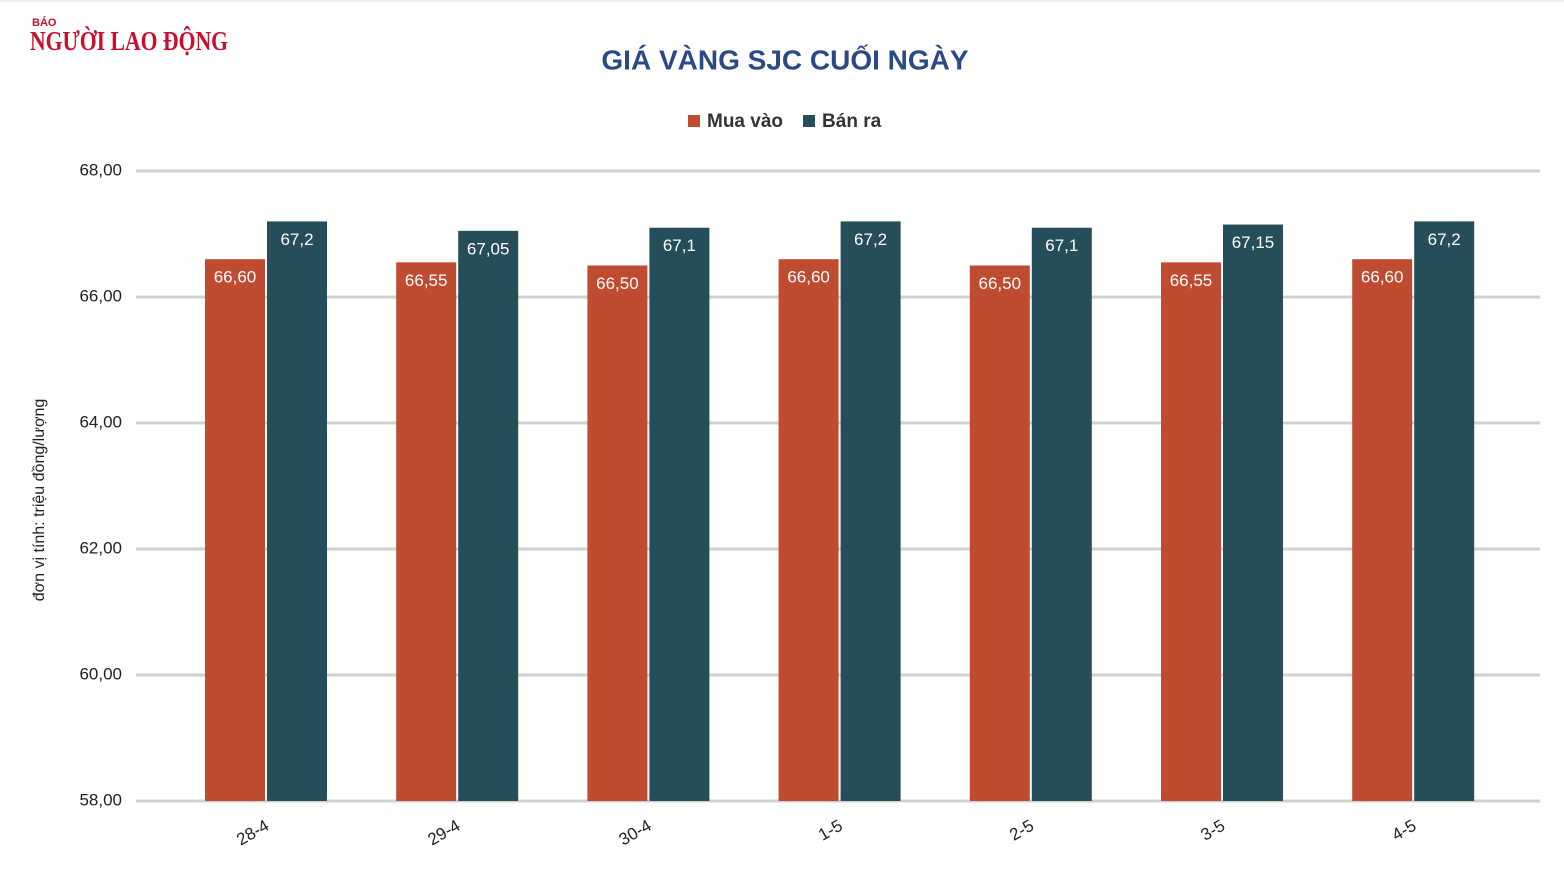  I want to click on chart-title: GIÁ VÀNG SJC CUỐI NGÀY, so click(784, 59).